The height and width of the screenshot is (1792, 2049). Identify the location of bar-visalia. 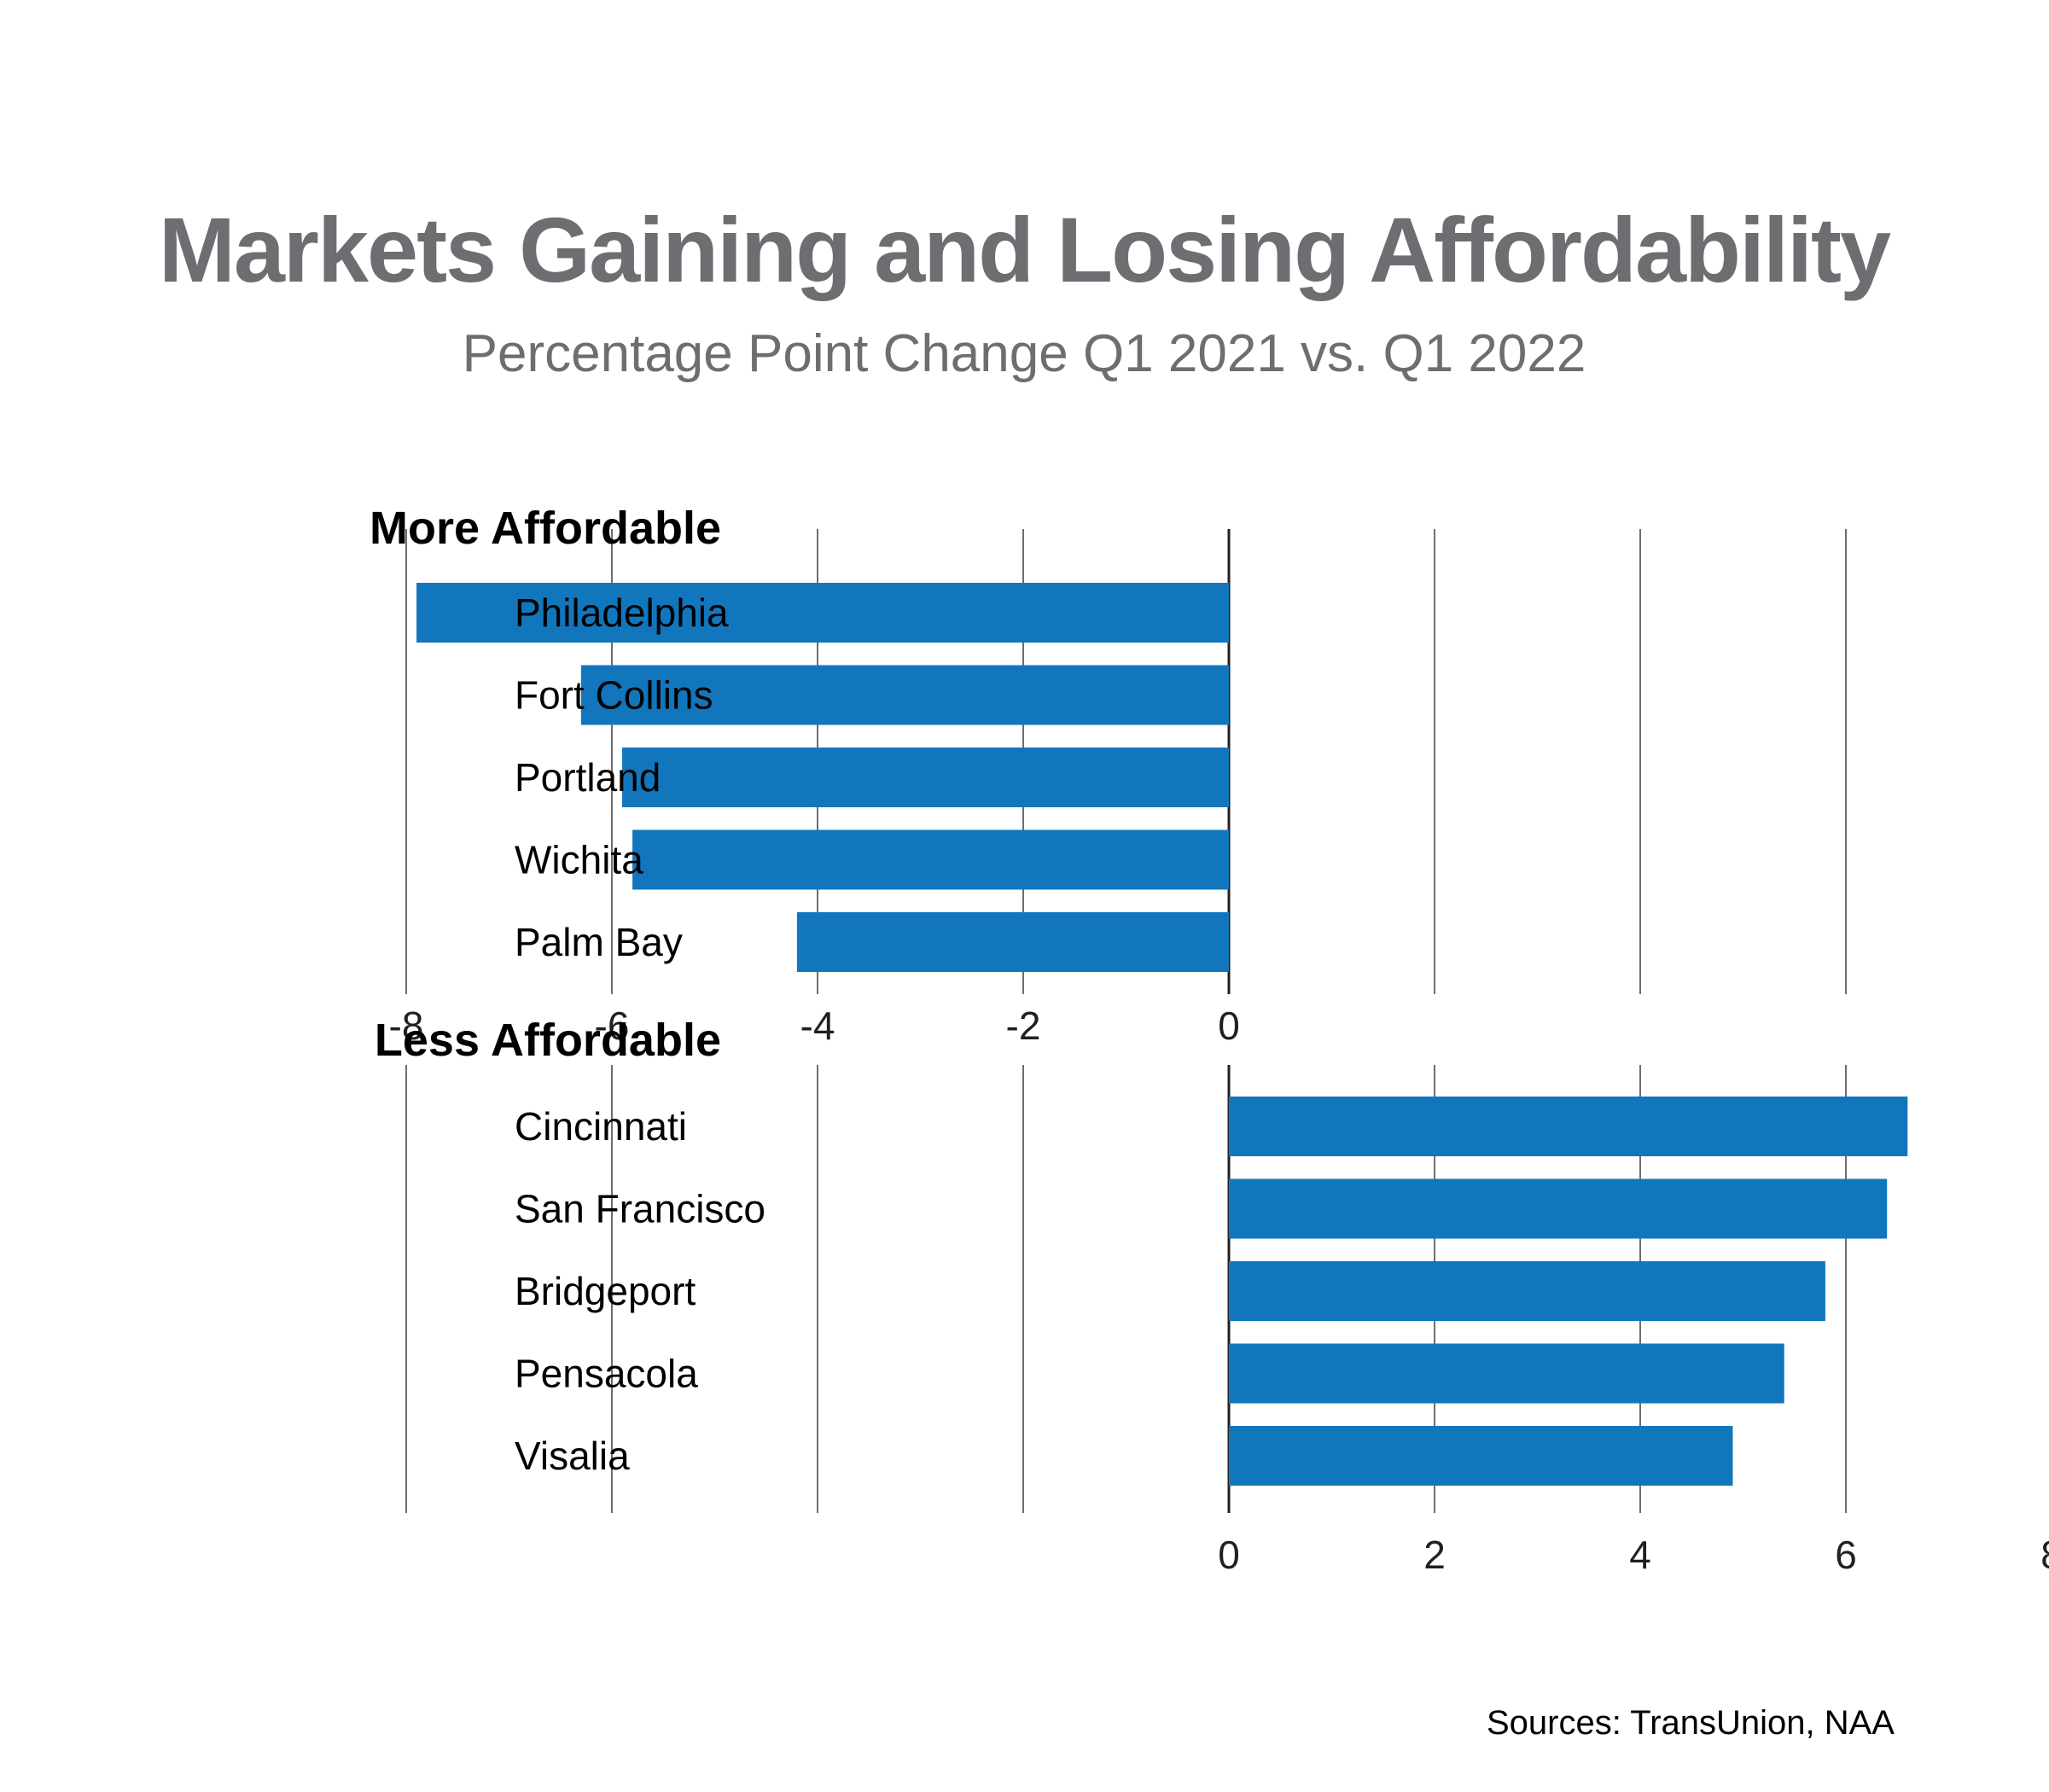
(1481, 1456).